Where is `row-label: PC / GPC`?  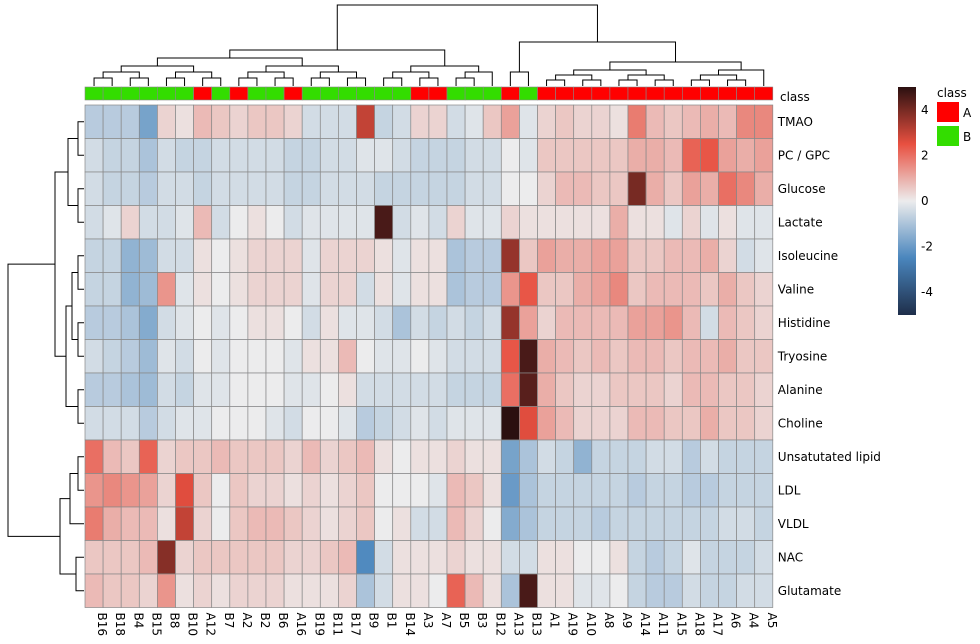 row-label: PC / GPC is located at coordinates (804, 155).